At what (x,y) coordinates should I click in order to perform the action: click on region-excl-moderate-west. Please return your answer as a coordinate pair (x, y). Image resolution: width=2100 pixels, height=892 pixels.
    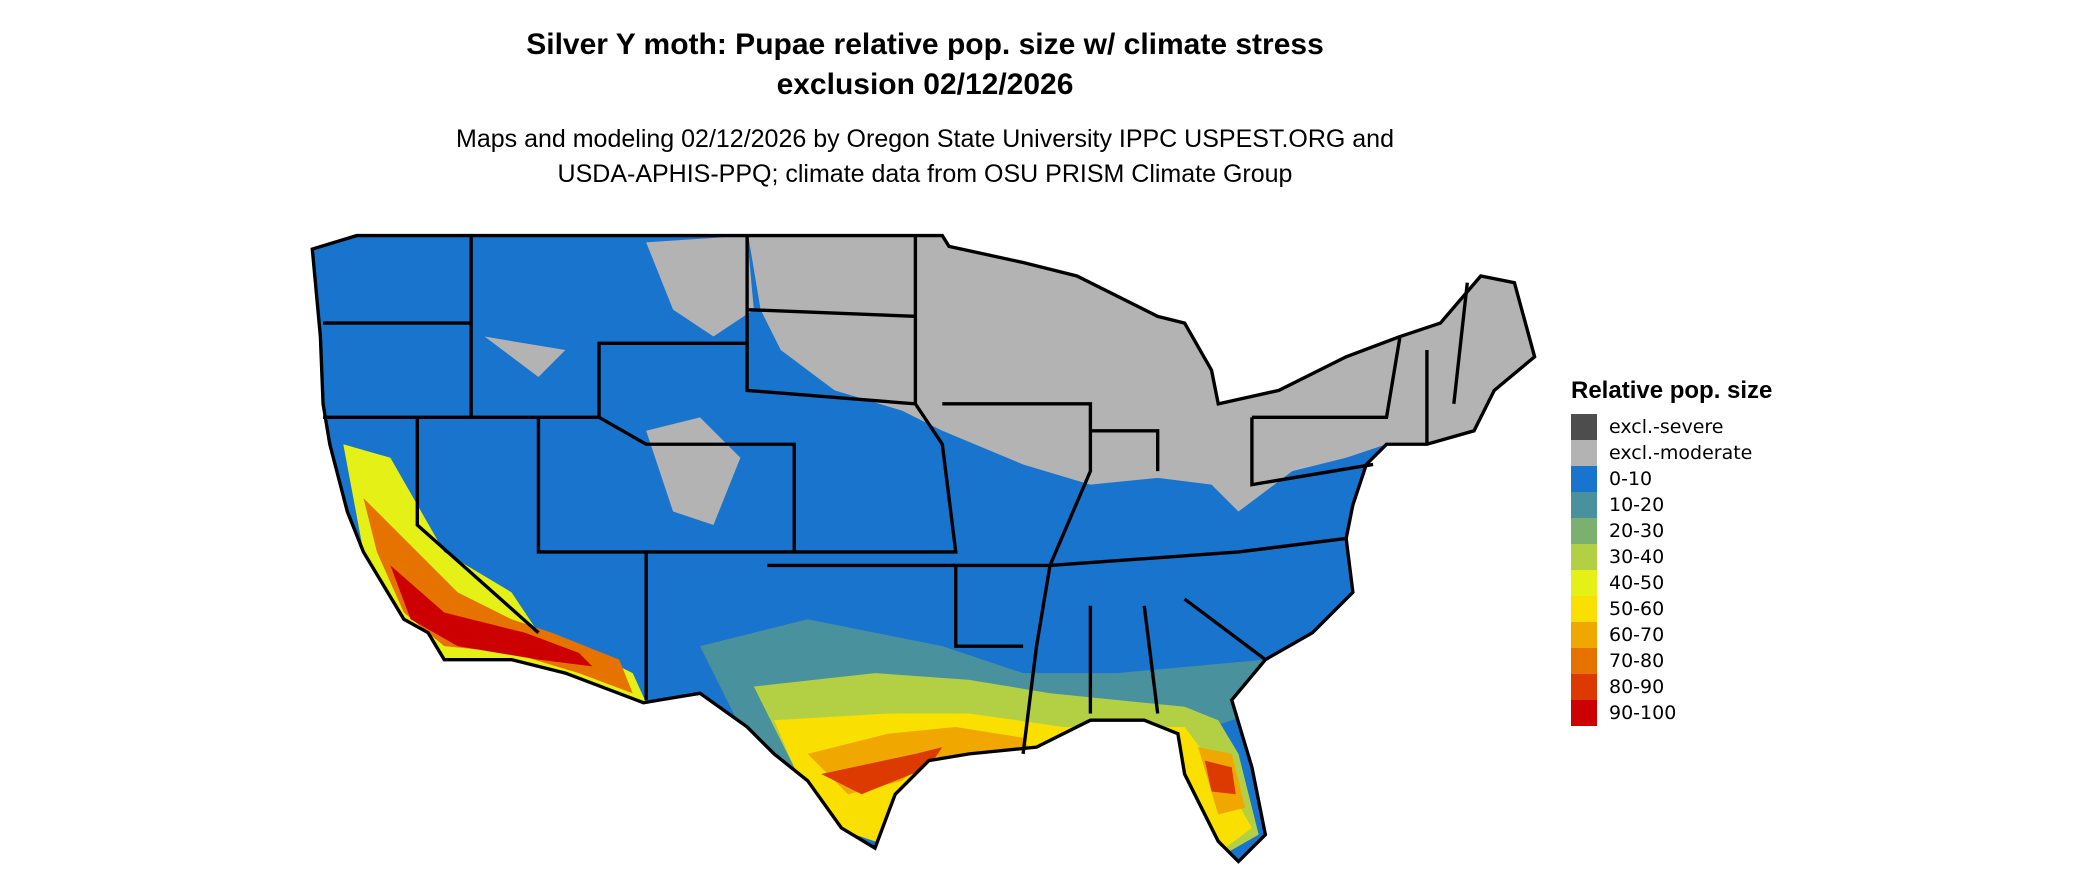
    Looking at the image, I should click on (619, 380).